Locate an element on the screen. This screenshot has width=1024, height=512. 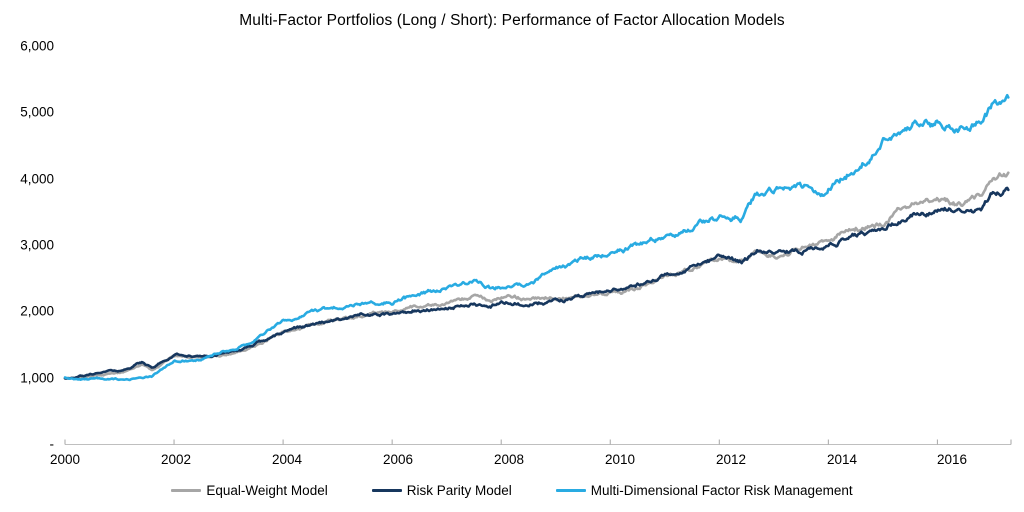
y-axis-label: 5,000 is located at coordinates (37, 112).